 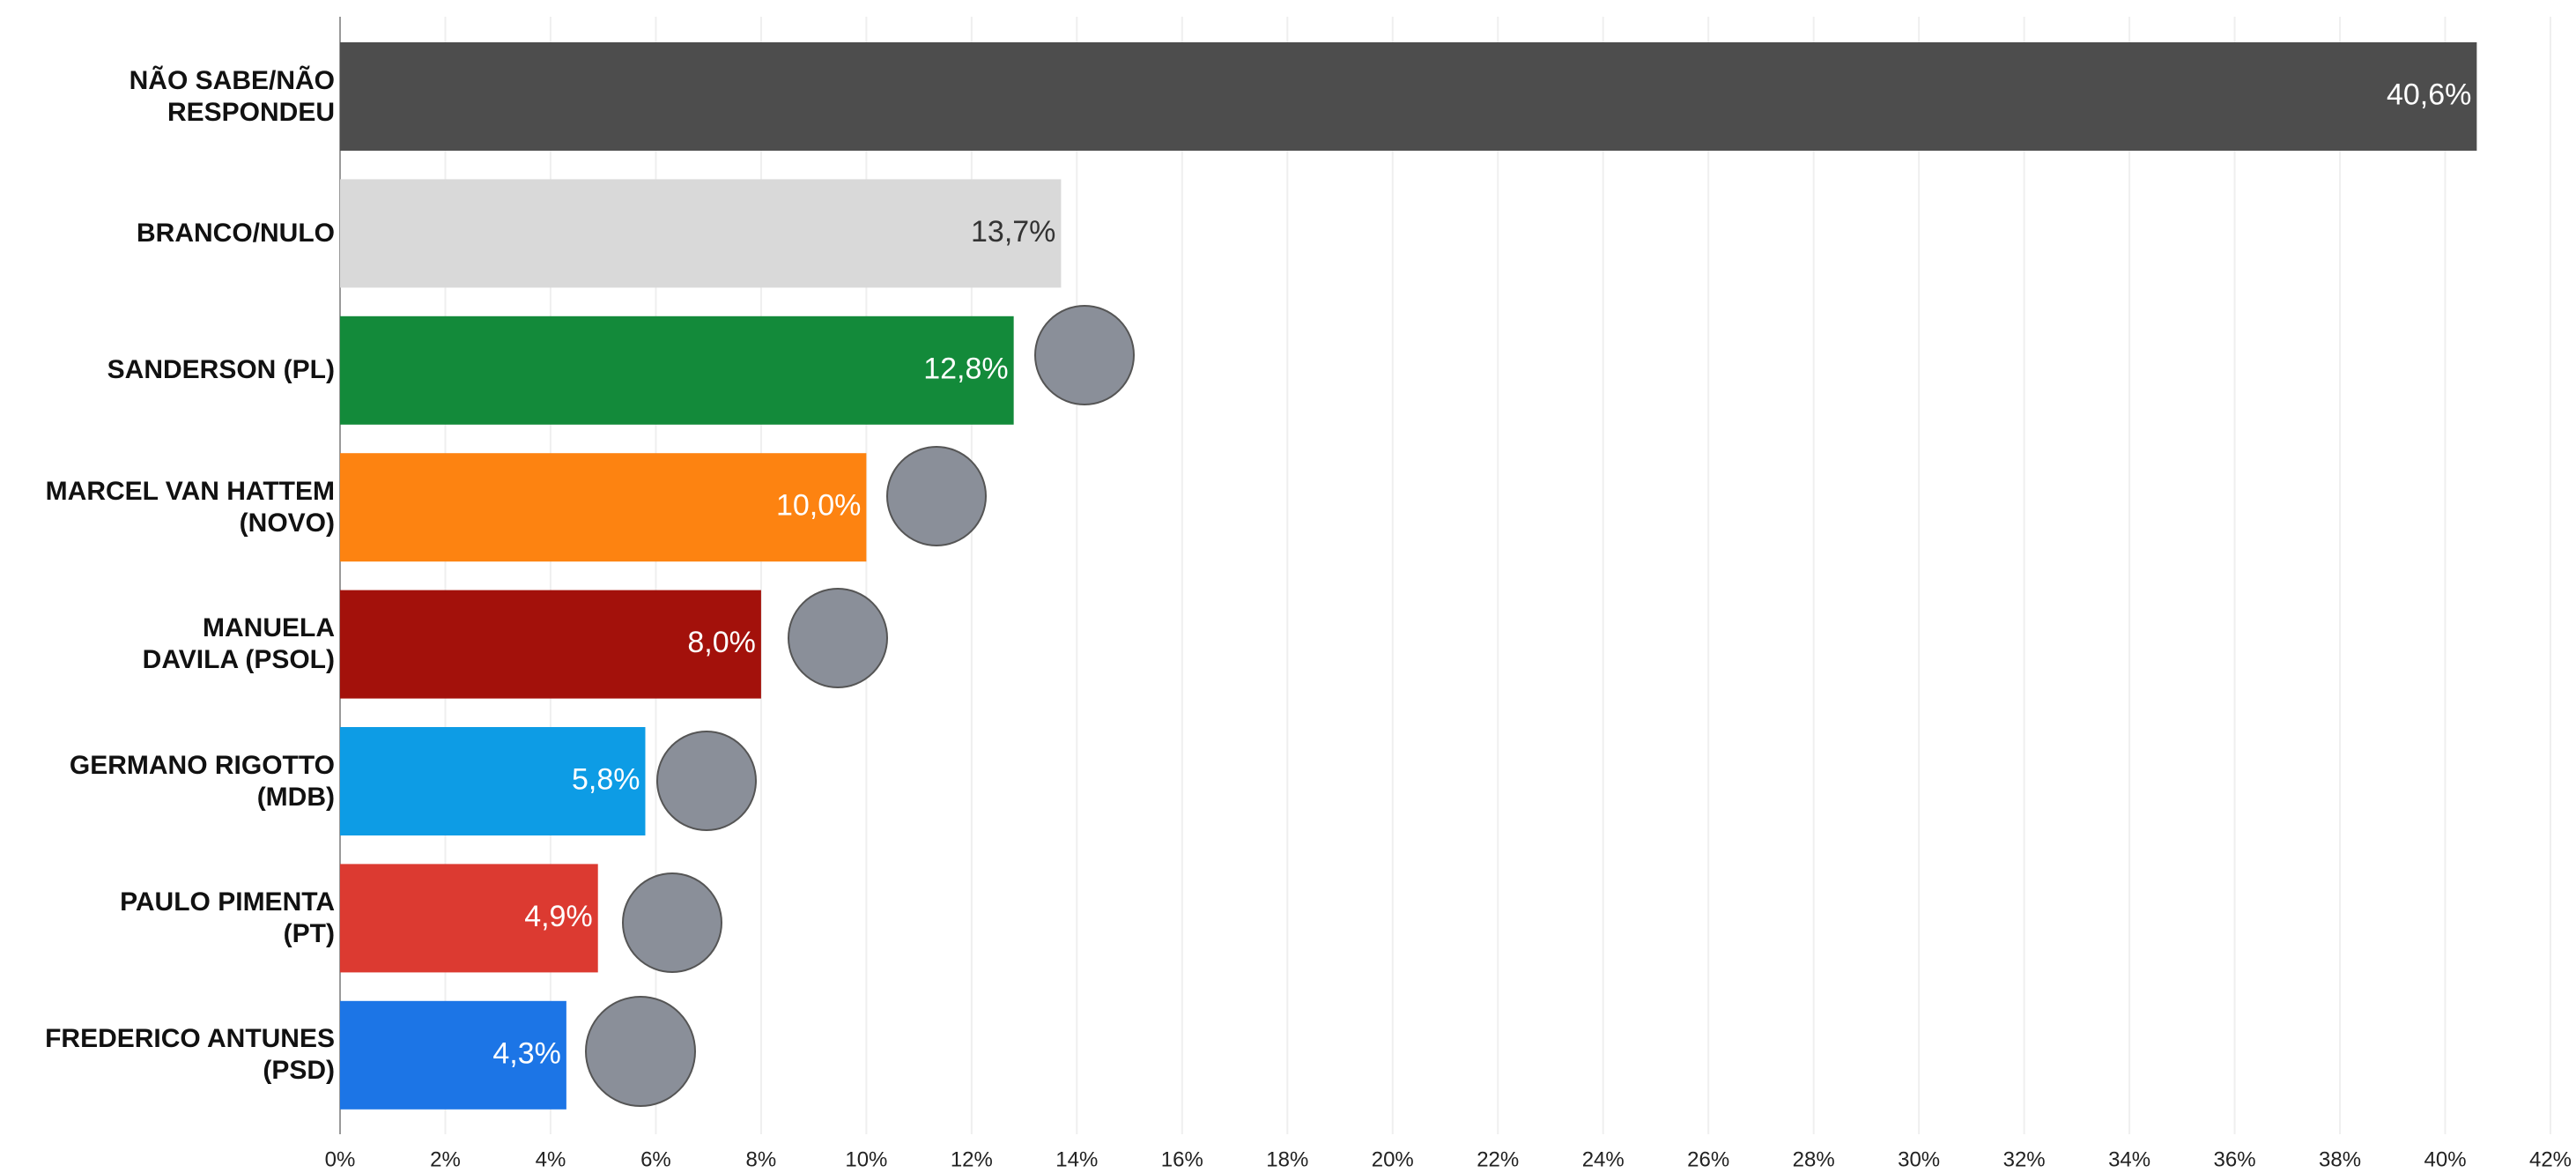 I want to click on category-label: MANUELA DAVILA (PSOL), so click(x=238, y=644).